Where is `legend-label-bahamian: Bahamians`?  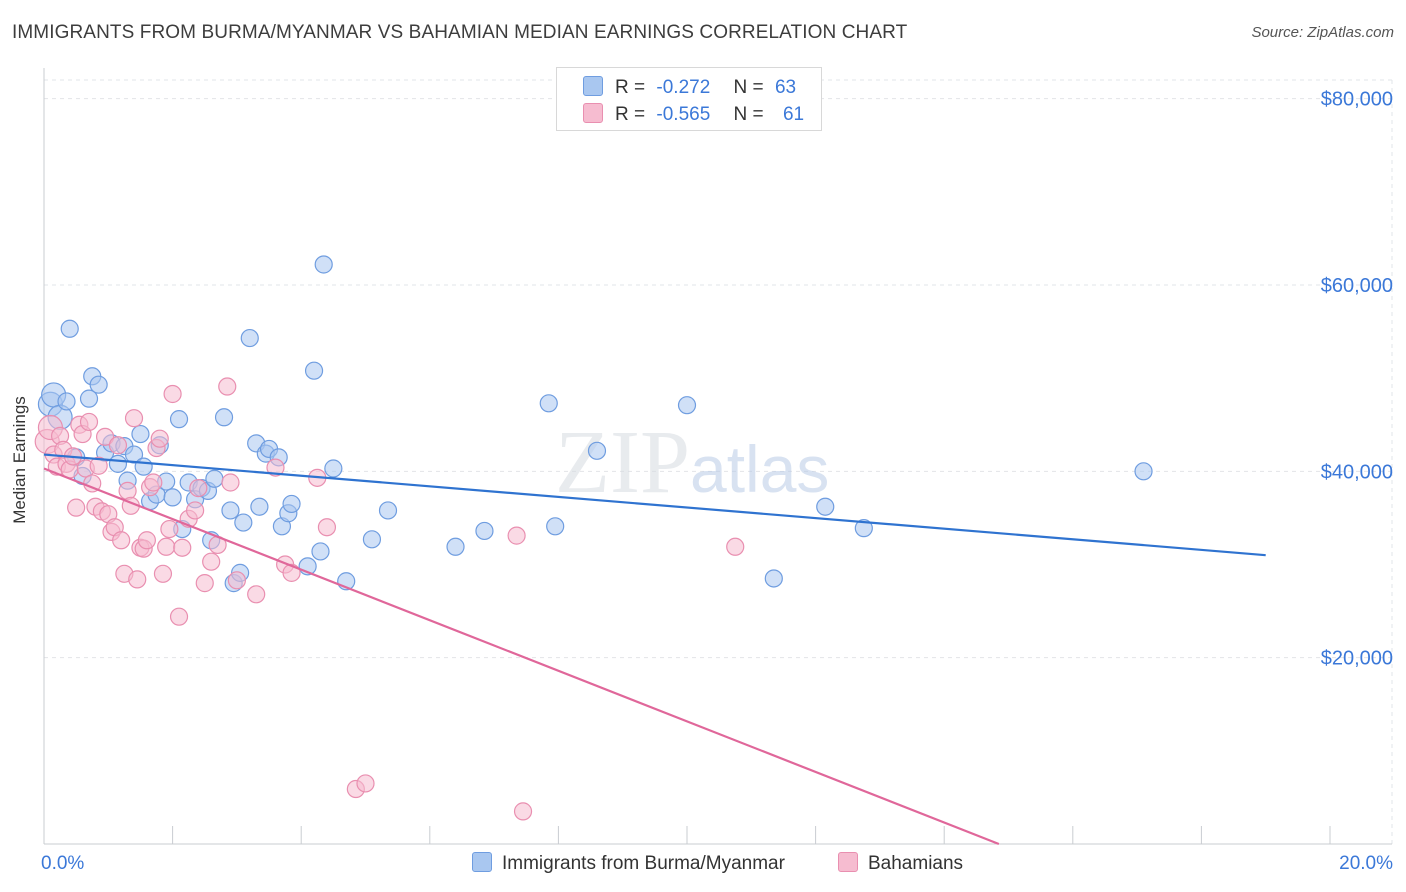
legend-label-bahamian: Bahamians is located at coordinates (916, 863).